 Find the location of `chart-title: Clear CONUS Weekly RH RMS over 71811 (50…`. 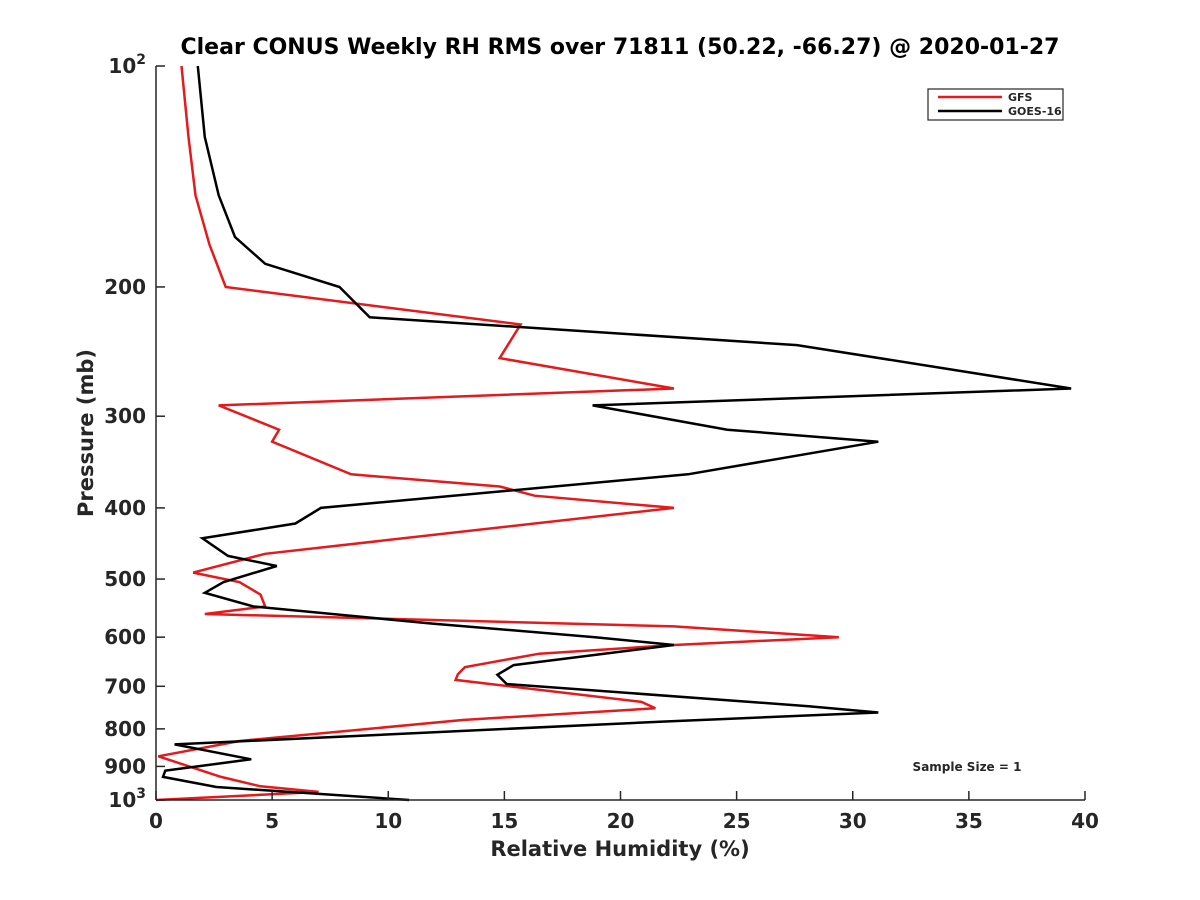

chart-title: Clear CONUS Weekly RH RMS over 71811 (50… is located at coordinates (620, 47).